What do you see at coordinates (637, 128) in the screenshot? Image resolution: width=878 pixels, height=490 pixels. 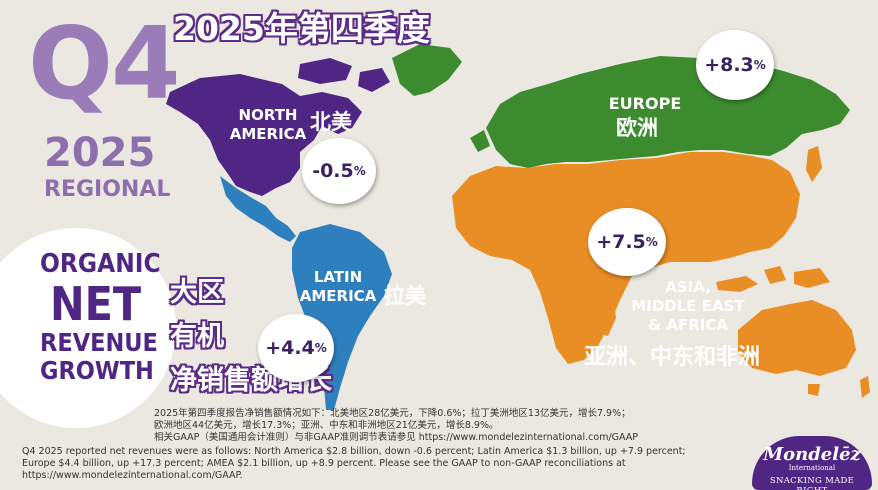 I see `region-zh-europe: 欧洲` at bounding box center [637, 128].